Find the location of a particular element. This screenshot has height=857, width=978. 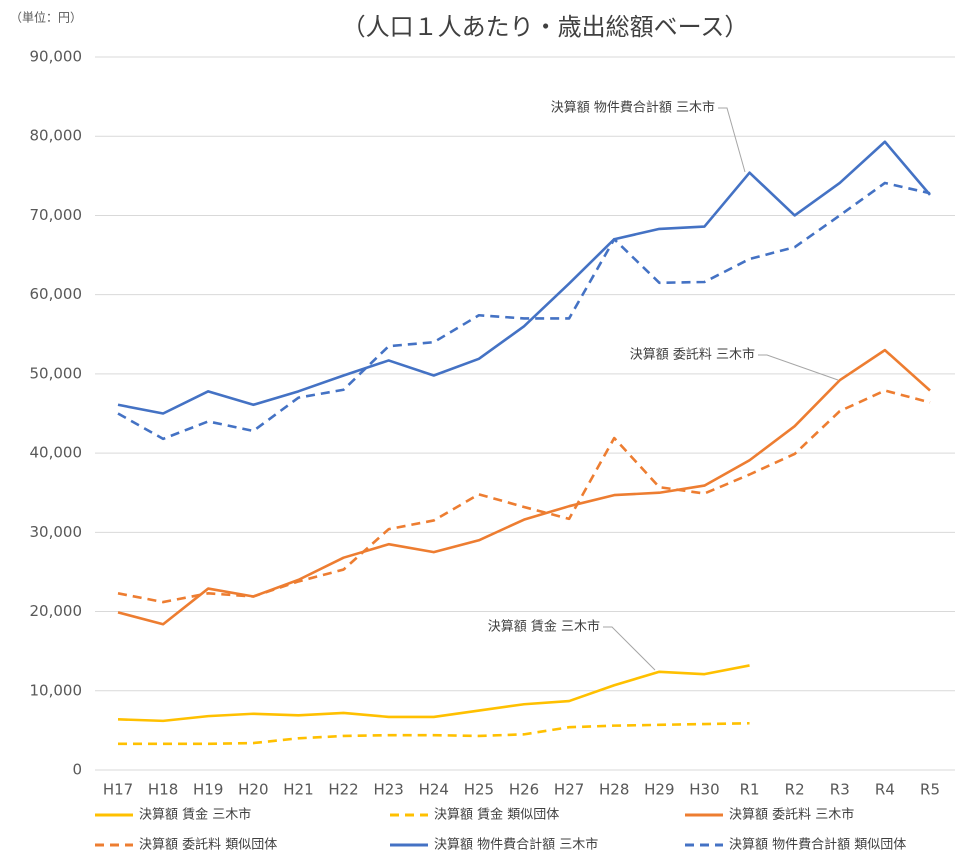

legend-label: 決算額 賃金 類似団体 is located at coordinates (496, 815).